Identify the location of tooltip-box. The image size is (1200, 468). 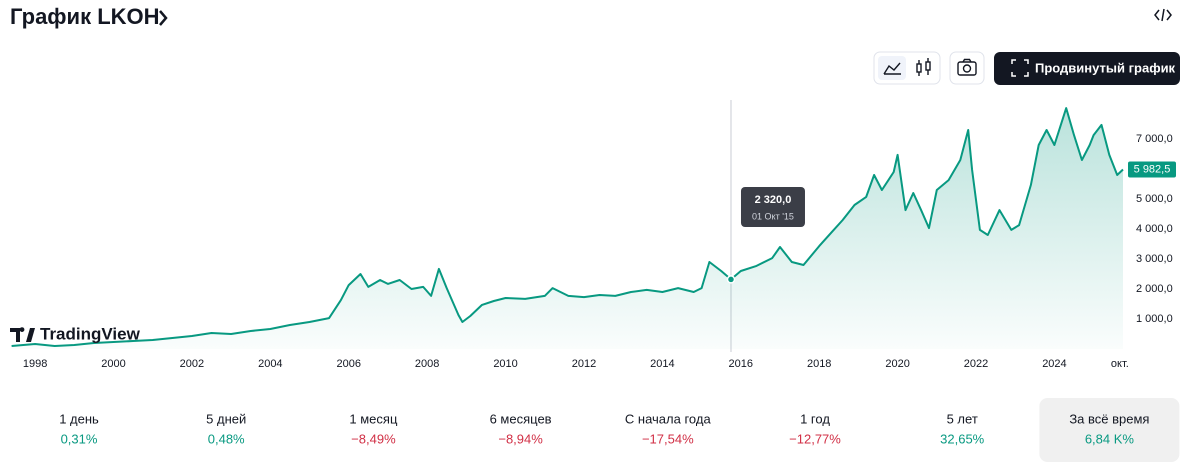
(772, 207).